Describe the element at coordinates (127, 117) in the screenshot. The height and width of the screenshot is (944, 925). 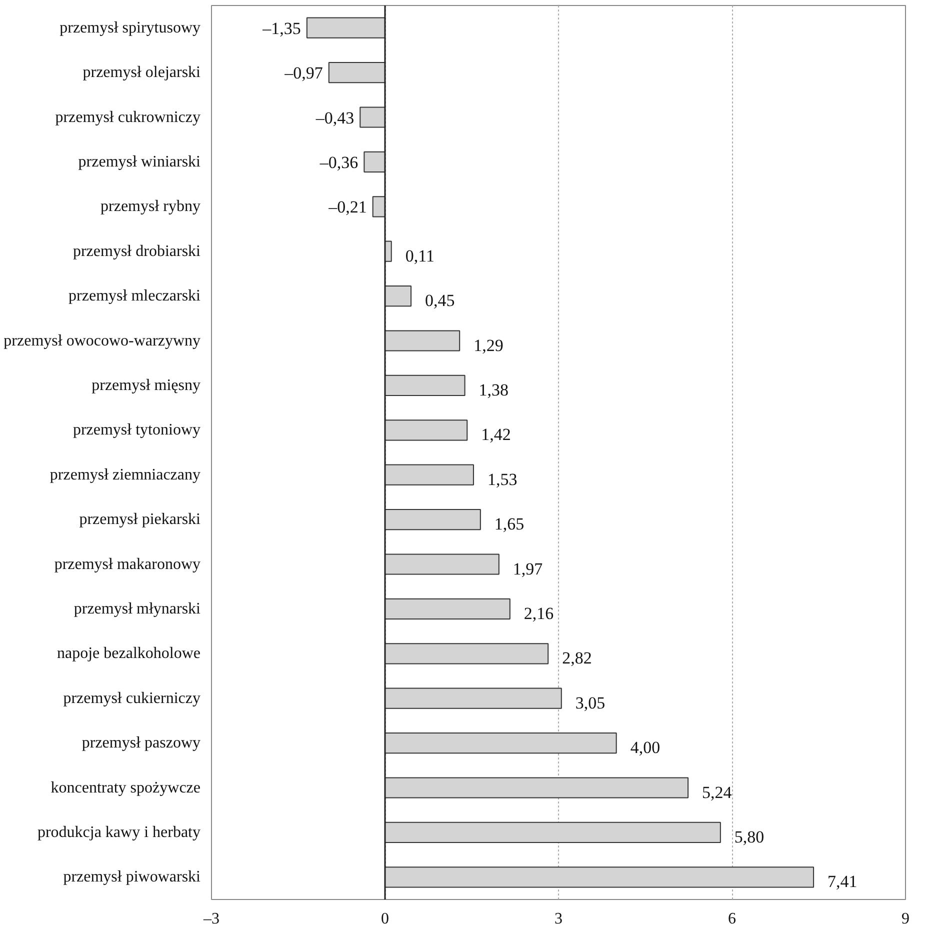
I see `y-tick-label: przemysł cukrowniczy` at that location.